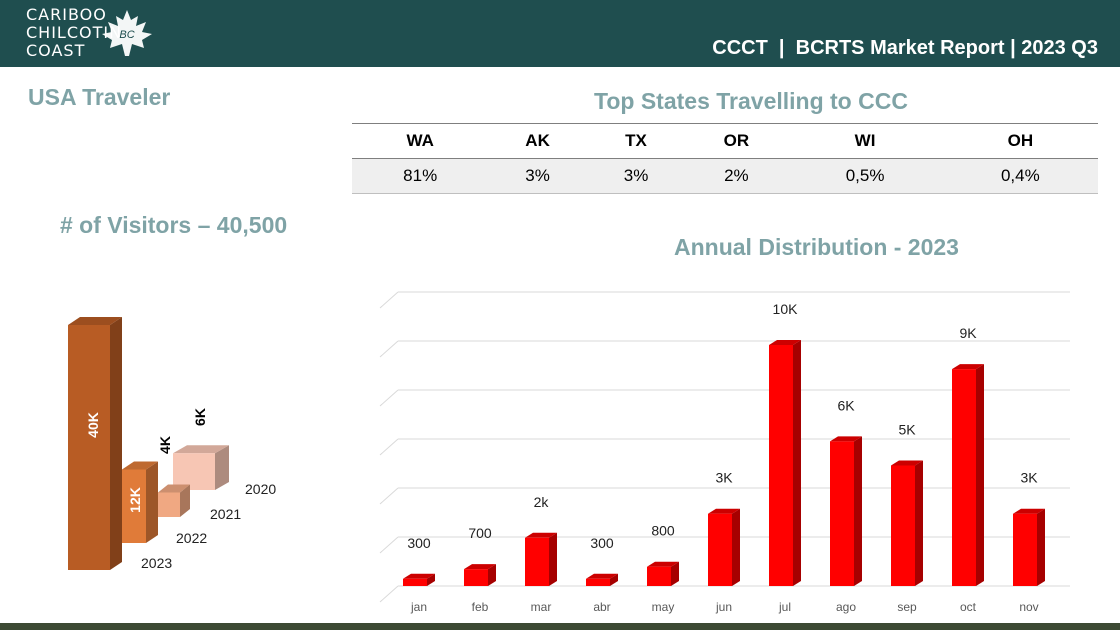 This screenshot has width=1120, height=630. Describe the element at coordinates (905, 48) in the screenshot. I see `report-title: CCCT | BCRTS Market Report | 2023 Q3` at that location.